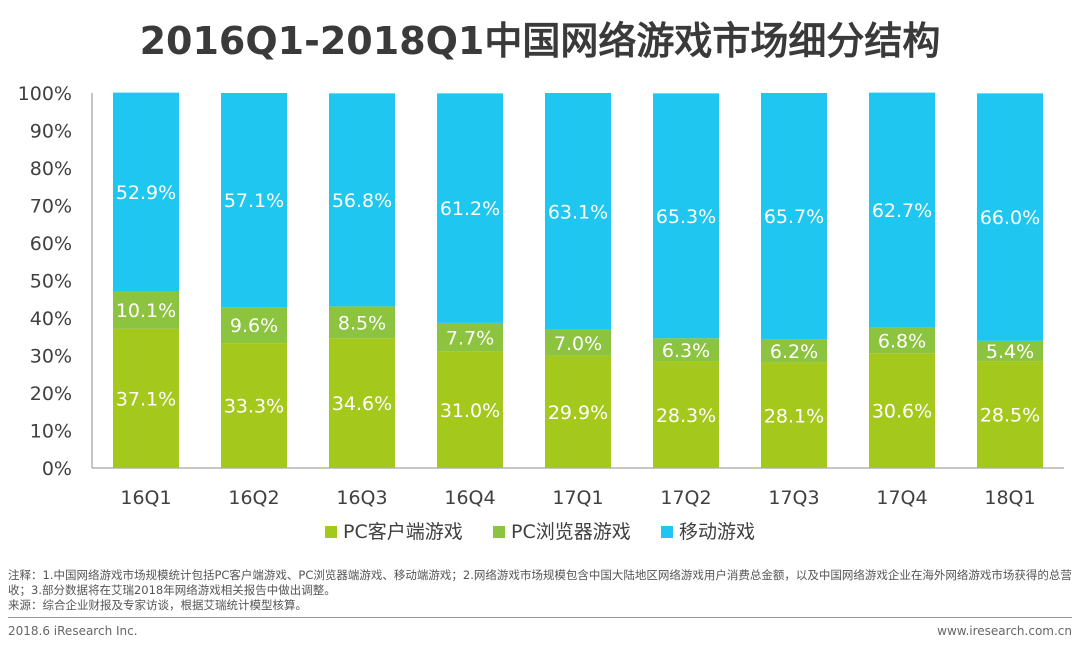 This screenshot has width=1080, height=647. Describe the element at coordinates (1009, 498) in the screenshot. I see `x-tick-label: 18Q1` at that location.